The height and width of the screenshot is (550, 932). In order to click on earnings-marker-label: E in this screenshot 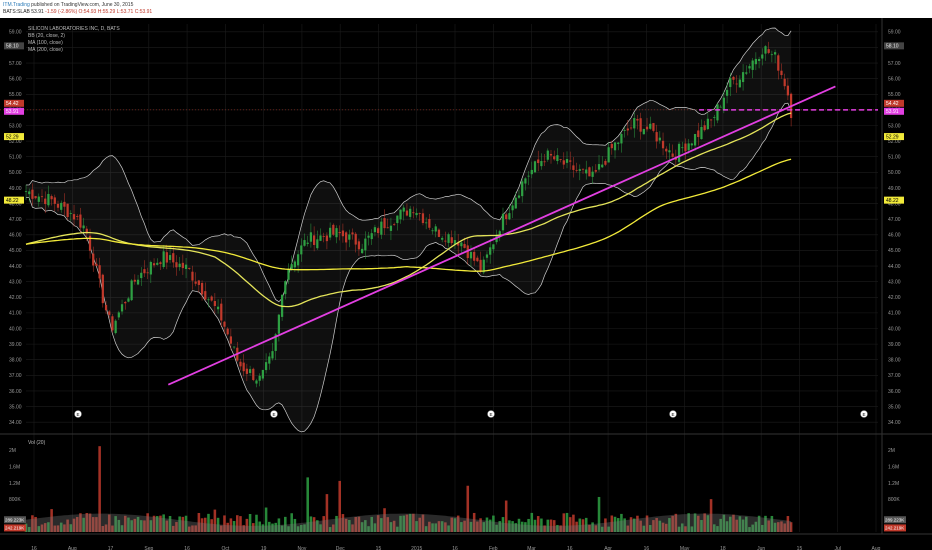, I will do `click(273, 414)`.